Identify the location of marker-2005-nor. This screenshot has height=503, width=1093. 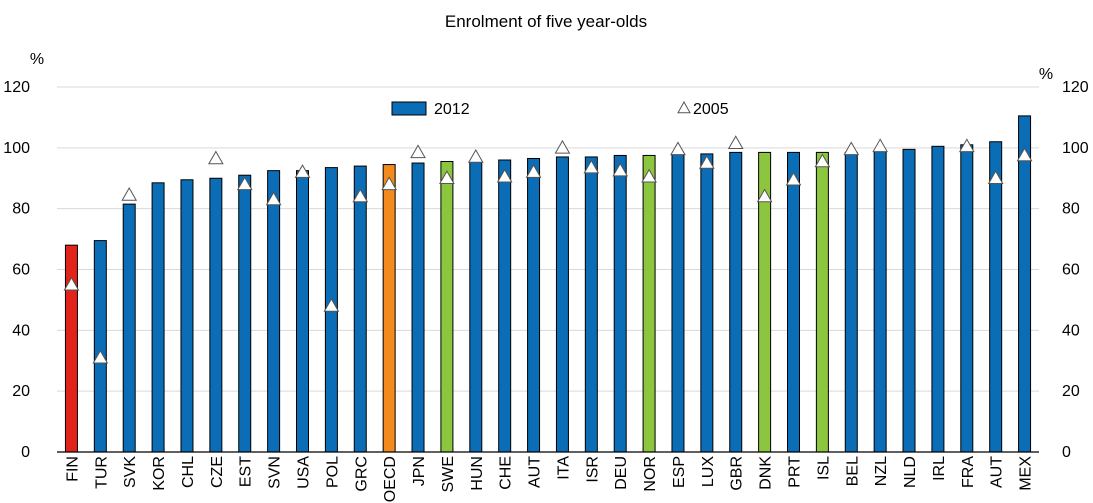
(649, 175).